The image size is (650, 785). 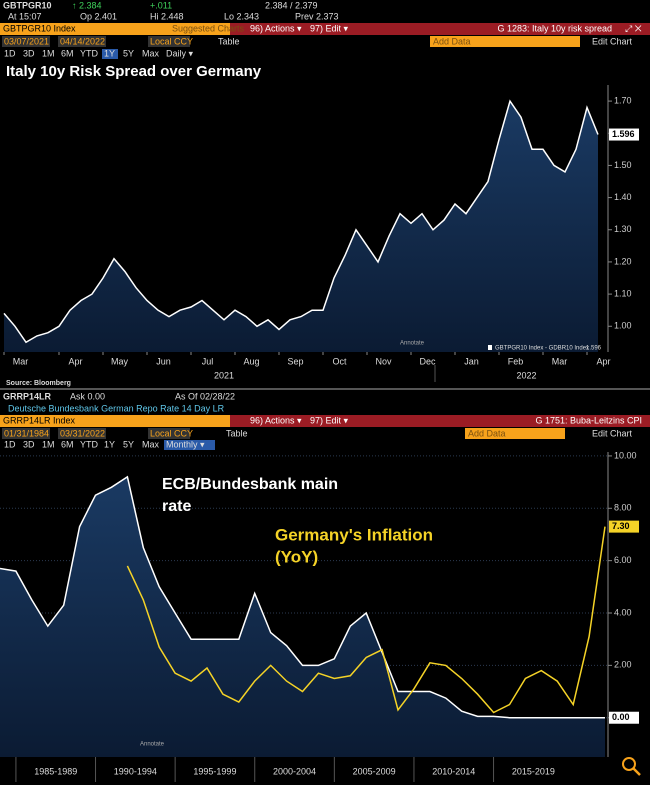 I want to click on annotation: rate, so click(x=176, y=506).